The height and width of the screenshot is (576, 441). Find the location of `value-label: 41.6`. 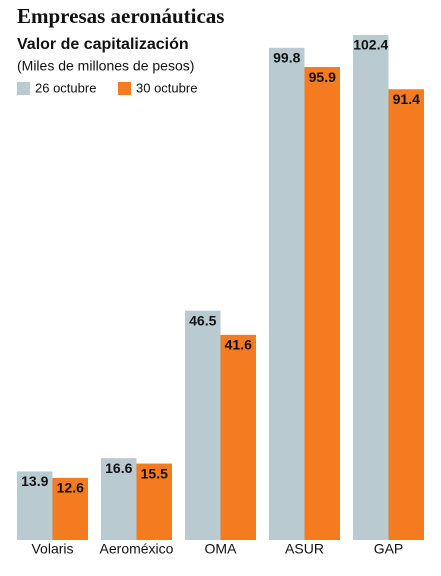

value-label: 41.6 is located at coordinates (238, 345).